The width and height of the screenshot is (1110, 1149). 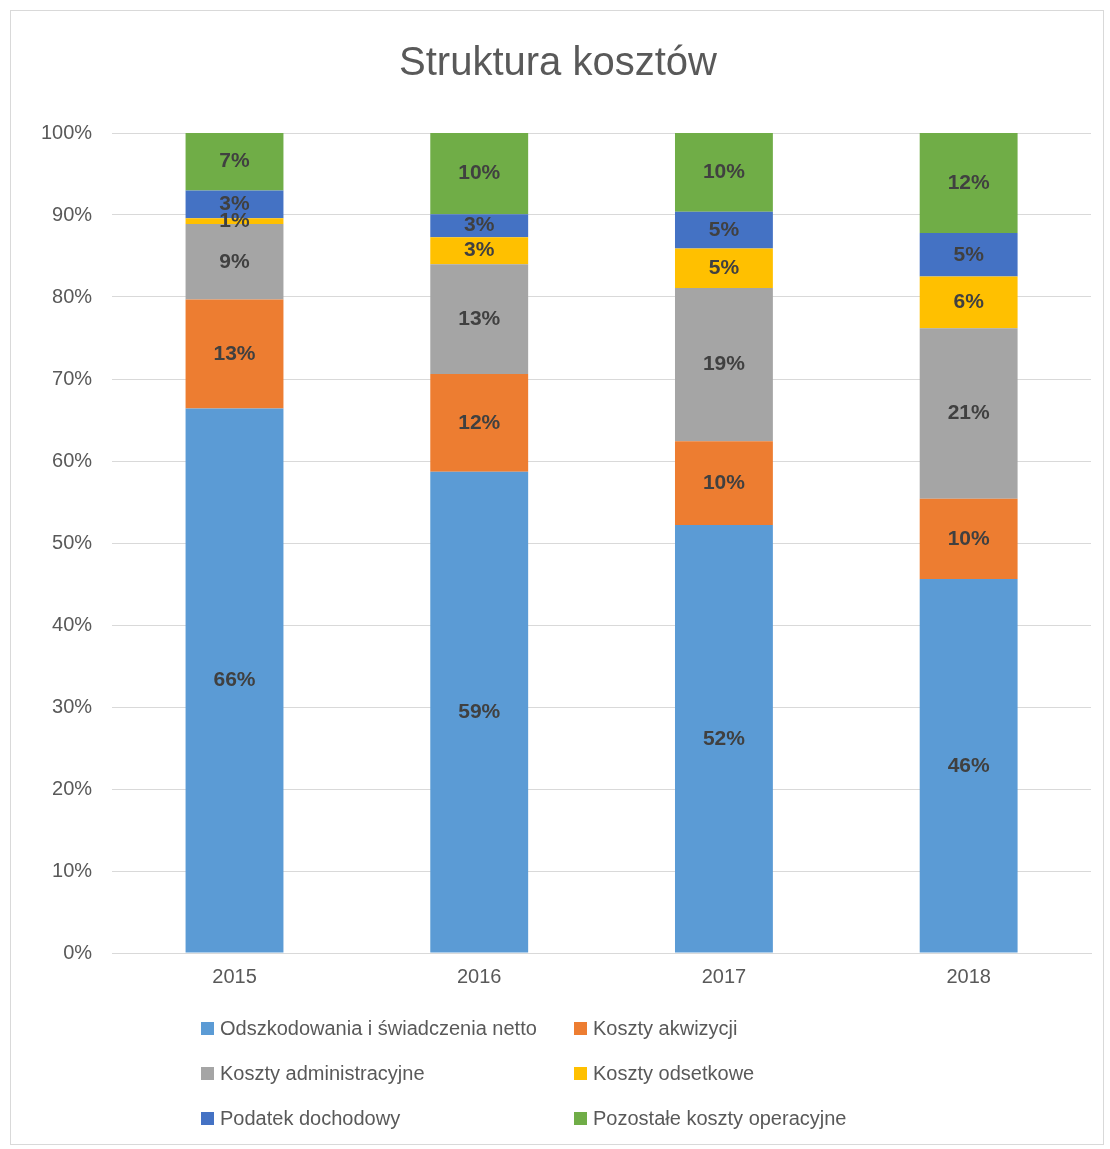 I want to click on legend-label: Odszkodowania i świadczenia netto, so click(x=378, y=1028).